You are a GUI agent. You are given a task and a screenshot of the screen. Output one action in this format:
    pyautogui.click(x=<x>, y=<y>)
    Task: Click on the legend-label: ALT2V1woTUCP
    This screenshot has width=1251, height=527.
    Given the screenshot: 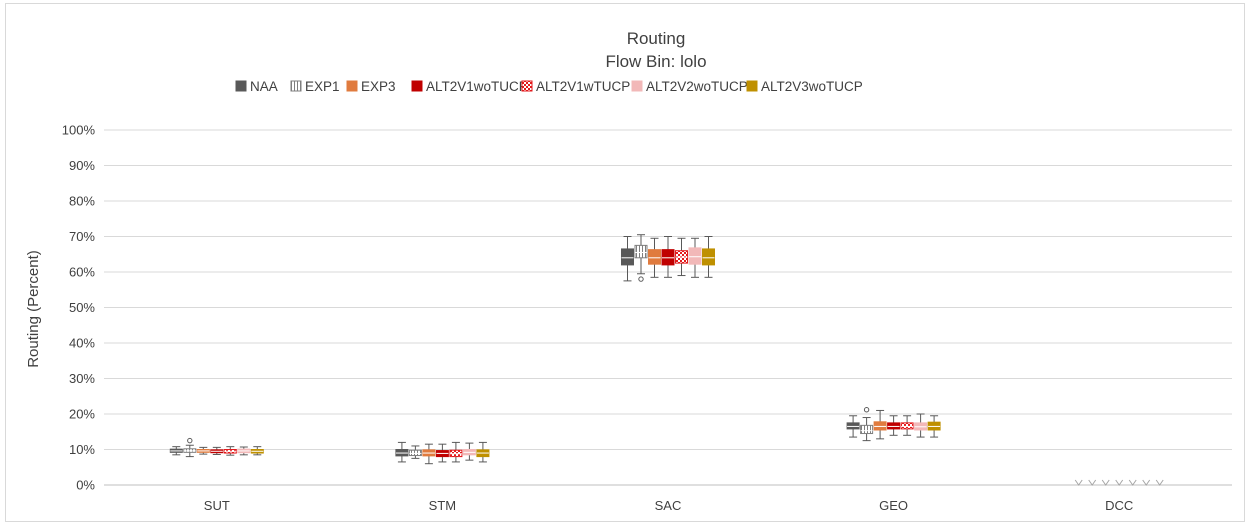 What is the action you would take?
    pyautogui.click(x=477, y=86)
    